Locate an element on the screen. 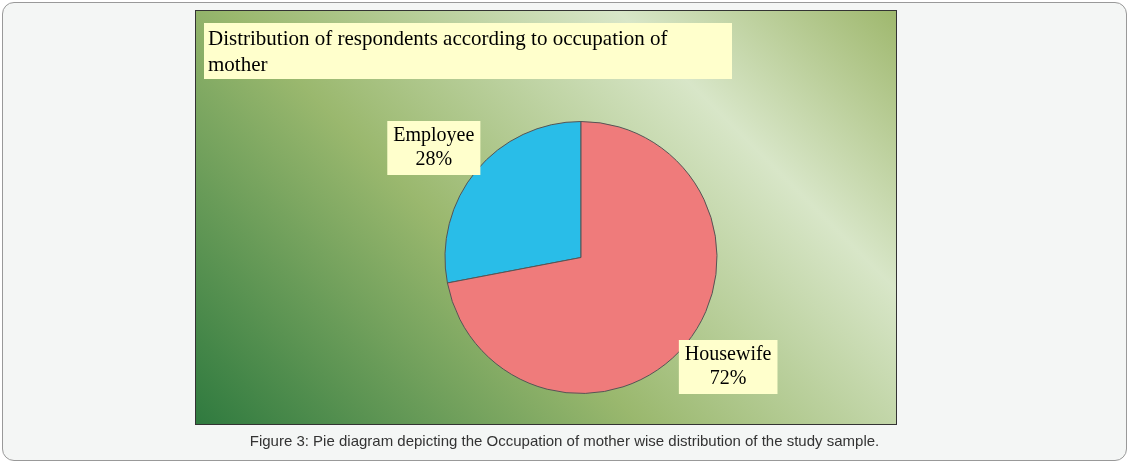 The height and width of the screenshot is (463, 1129). caption: Figure 3: Pie diagram depicting the Occupation of mother wise distribution of the study sample. is located at coordinates (564, 440).